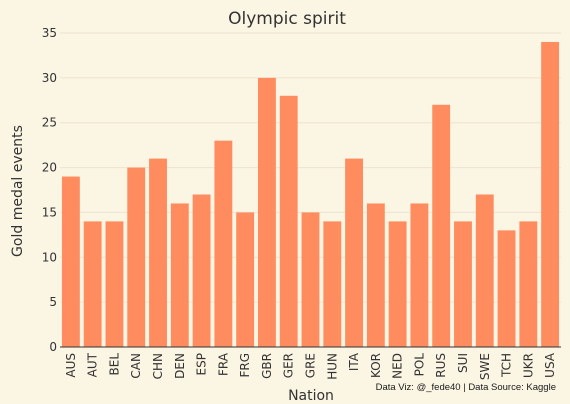 The height and width of the screenshot is (404, 570). What do you see at coordinates (419, 365) in the screenshot?
I see `x-tick-label: POL` at bounding box center [419, 365].